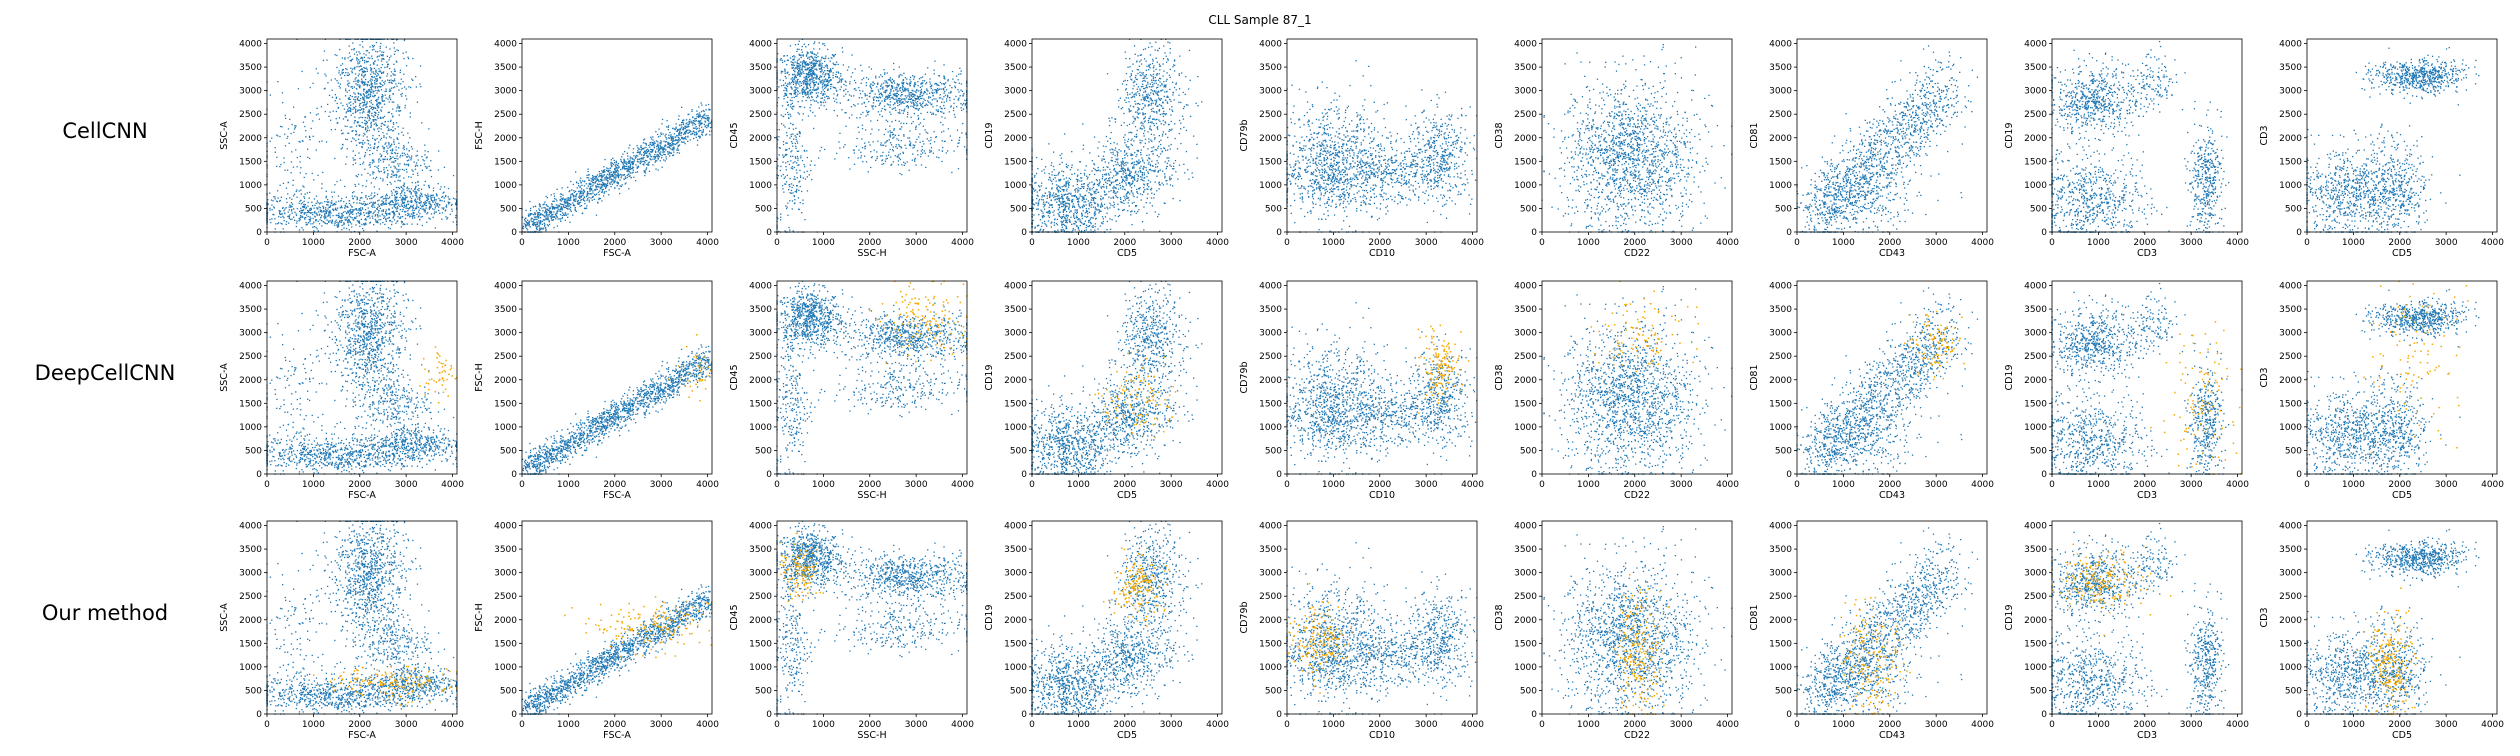  I want to click on y-tick-label: 3500, so click(505, 68).